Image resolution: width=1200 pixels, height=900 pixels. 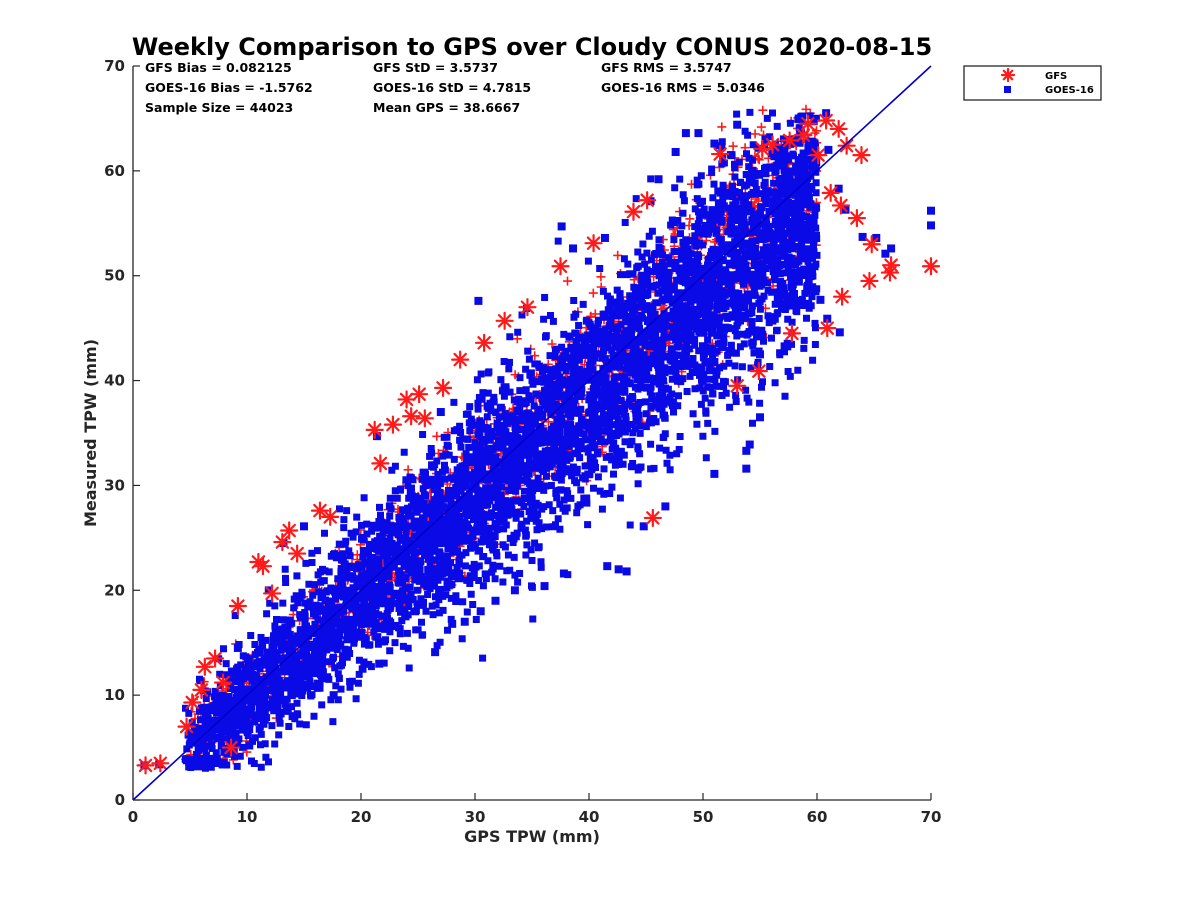 What do you see at coordinates (1032, 83) in the screenshot?
I see `legend-box` at bounding box center [1032, 83].